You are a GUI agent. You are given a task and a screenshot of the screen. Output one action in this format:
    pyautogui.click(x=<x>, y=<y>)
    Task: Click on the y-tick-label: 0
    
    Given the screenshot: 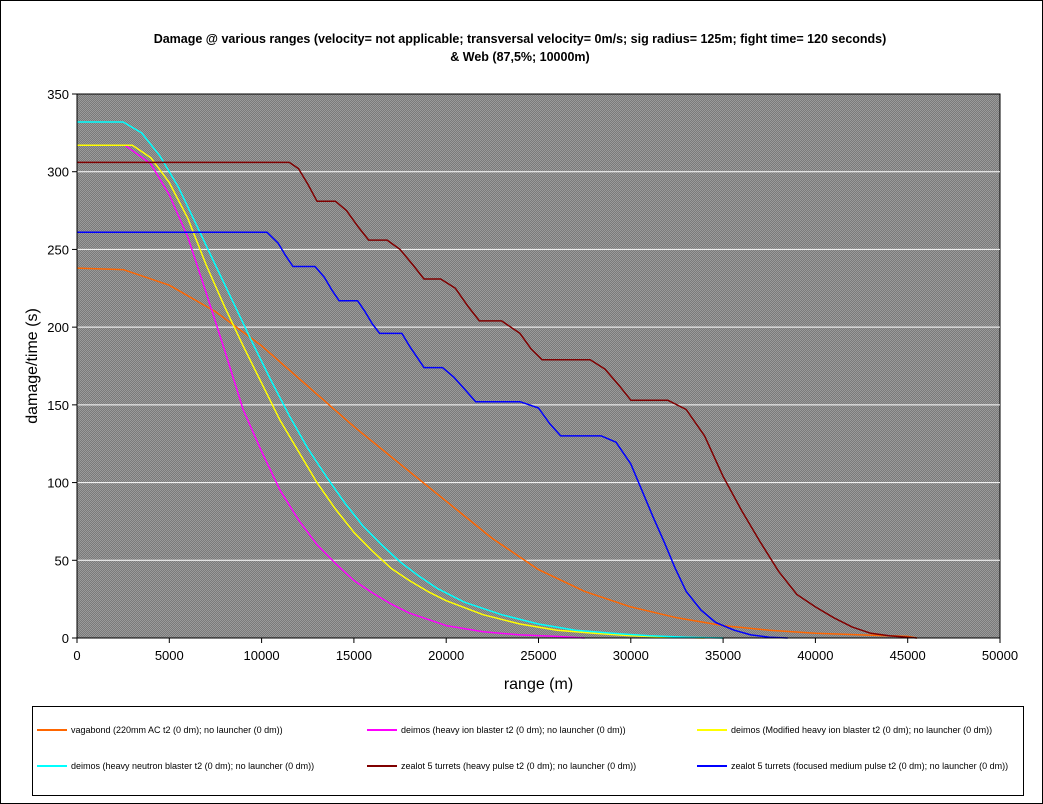 What is the action you would take?
    pyautogui.click(x=65, y=638)
    